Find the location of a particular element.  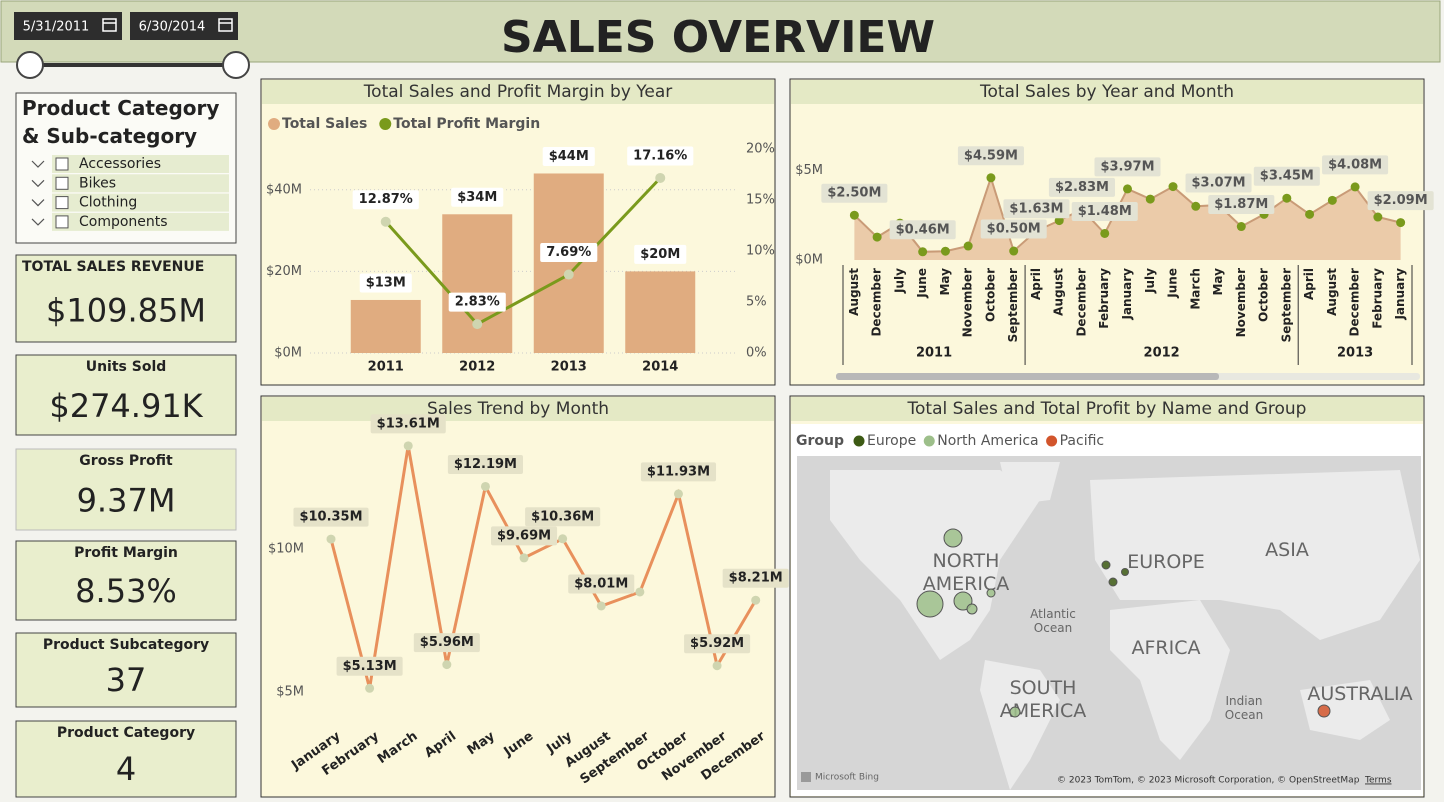

calendar-icon is located at coordinates (225, 25).